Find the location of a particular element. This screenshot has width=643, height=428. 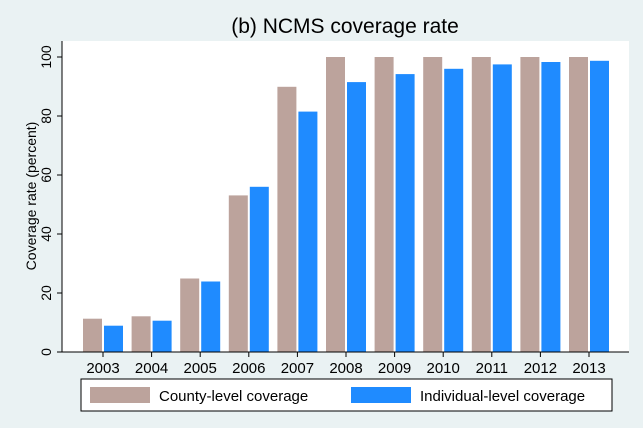

x-tick-label: 2008 is located at coordinates (345, 368).